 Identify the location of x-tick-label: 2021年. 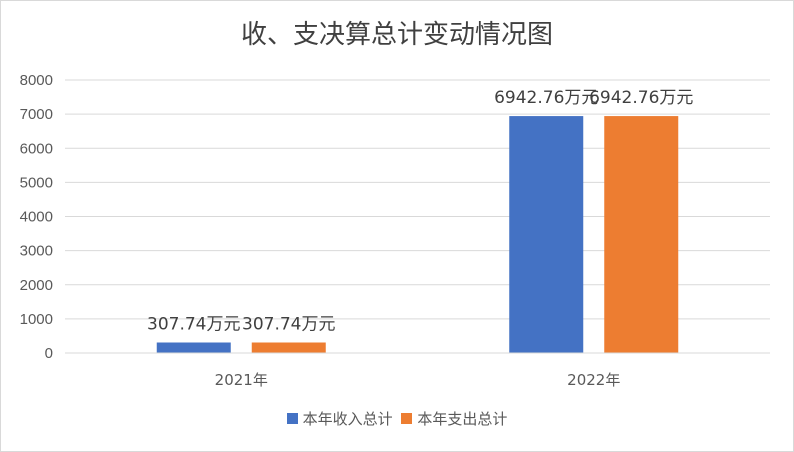
(241, 380).